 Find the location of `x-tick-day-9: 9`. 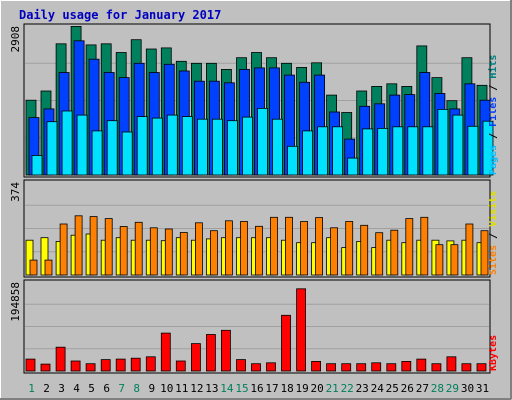

x-tick-day-9: 9 is located at coordinates (151, 388).